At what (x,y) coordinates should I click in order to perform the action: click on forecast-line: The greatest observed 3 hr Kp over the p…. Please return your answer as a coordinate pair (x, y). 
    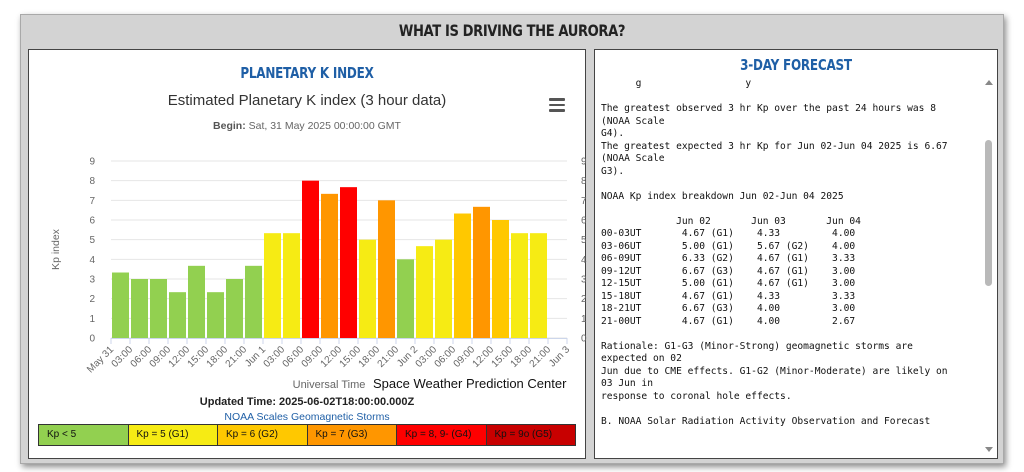
    Looking at the image, I should click on (769, 108).